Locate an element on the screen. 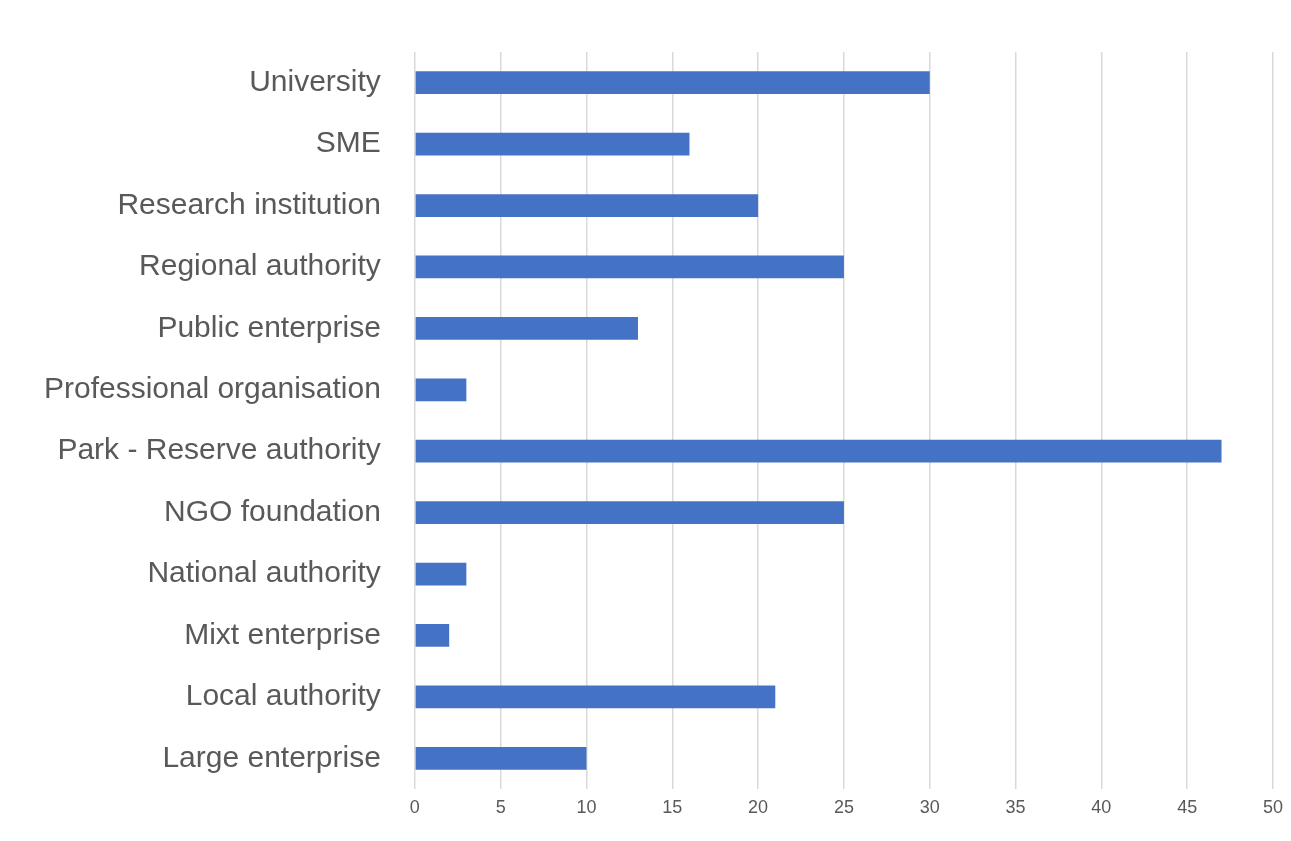  y-tick-label: Professional organisation is located at coordinates (212, 388).